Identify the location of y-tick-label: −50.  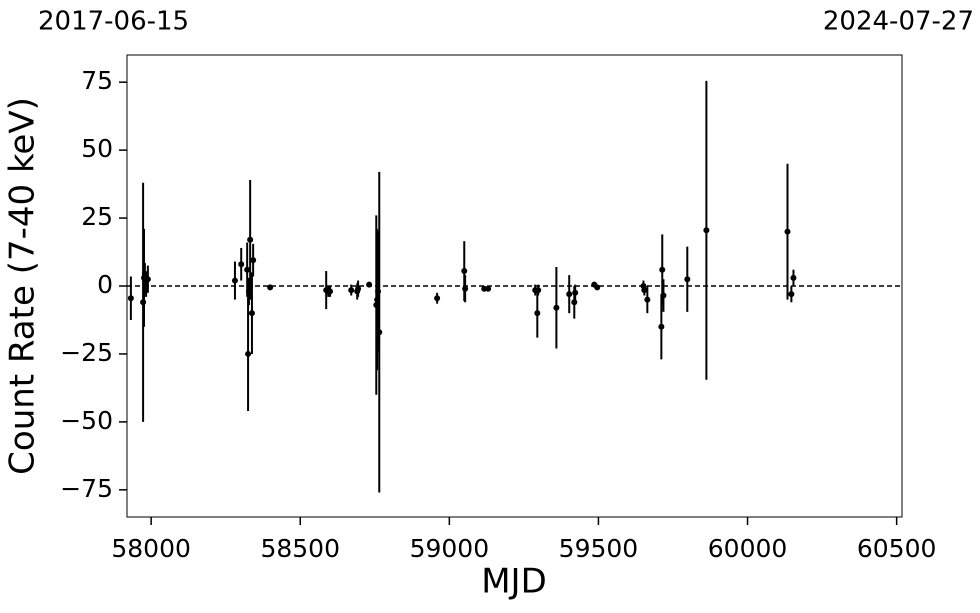
(86, 420).